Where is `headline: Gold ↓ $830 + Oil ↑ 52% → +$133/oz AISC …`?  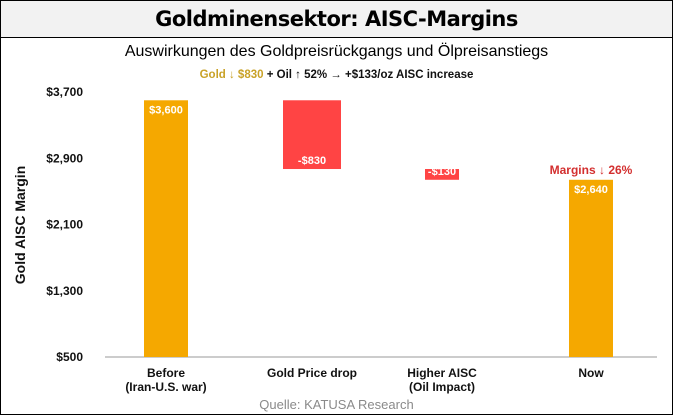 headline: Gold ↓ $830 + Oil ↑ 52% → +$133/oz AISC … is located at coordinates (336, 75).